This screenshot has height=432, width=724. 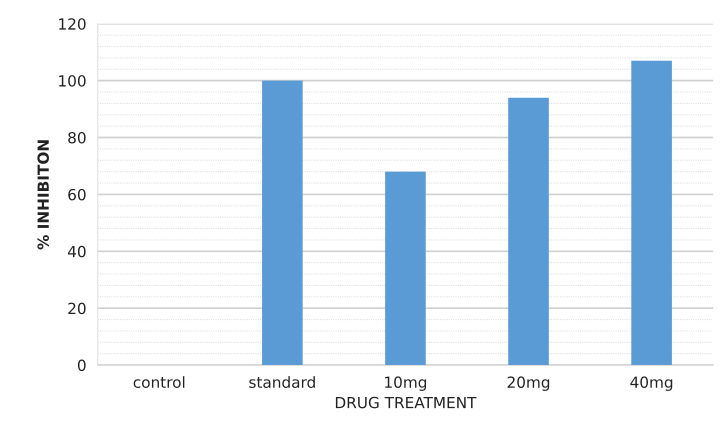 I want to click on x-tick-label: 40mg, so click(x=651, y=383).